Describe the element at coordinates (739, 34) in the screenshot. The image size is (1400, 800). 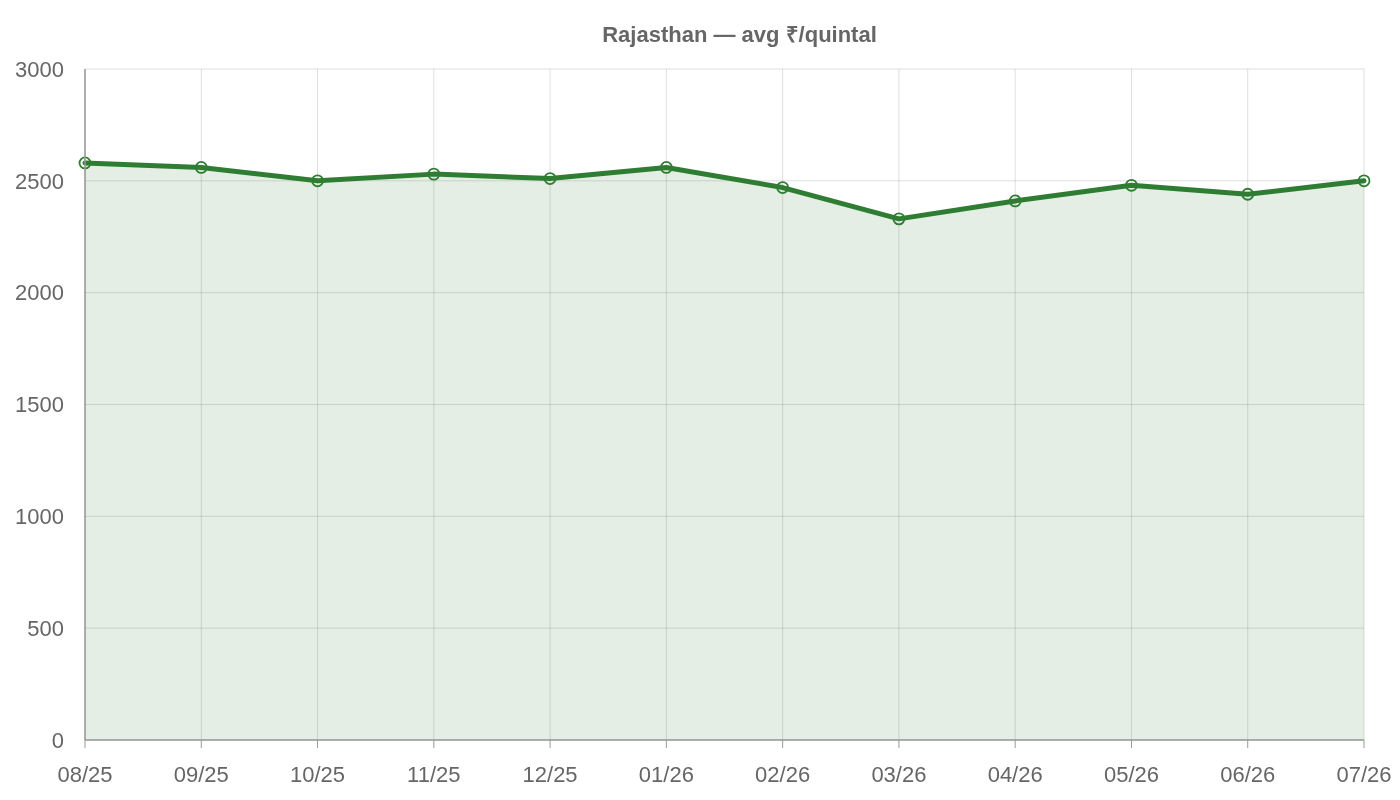
I see `chart-title: Rajasthan — avg ₹/quintal` at that location.